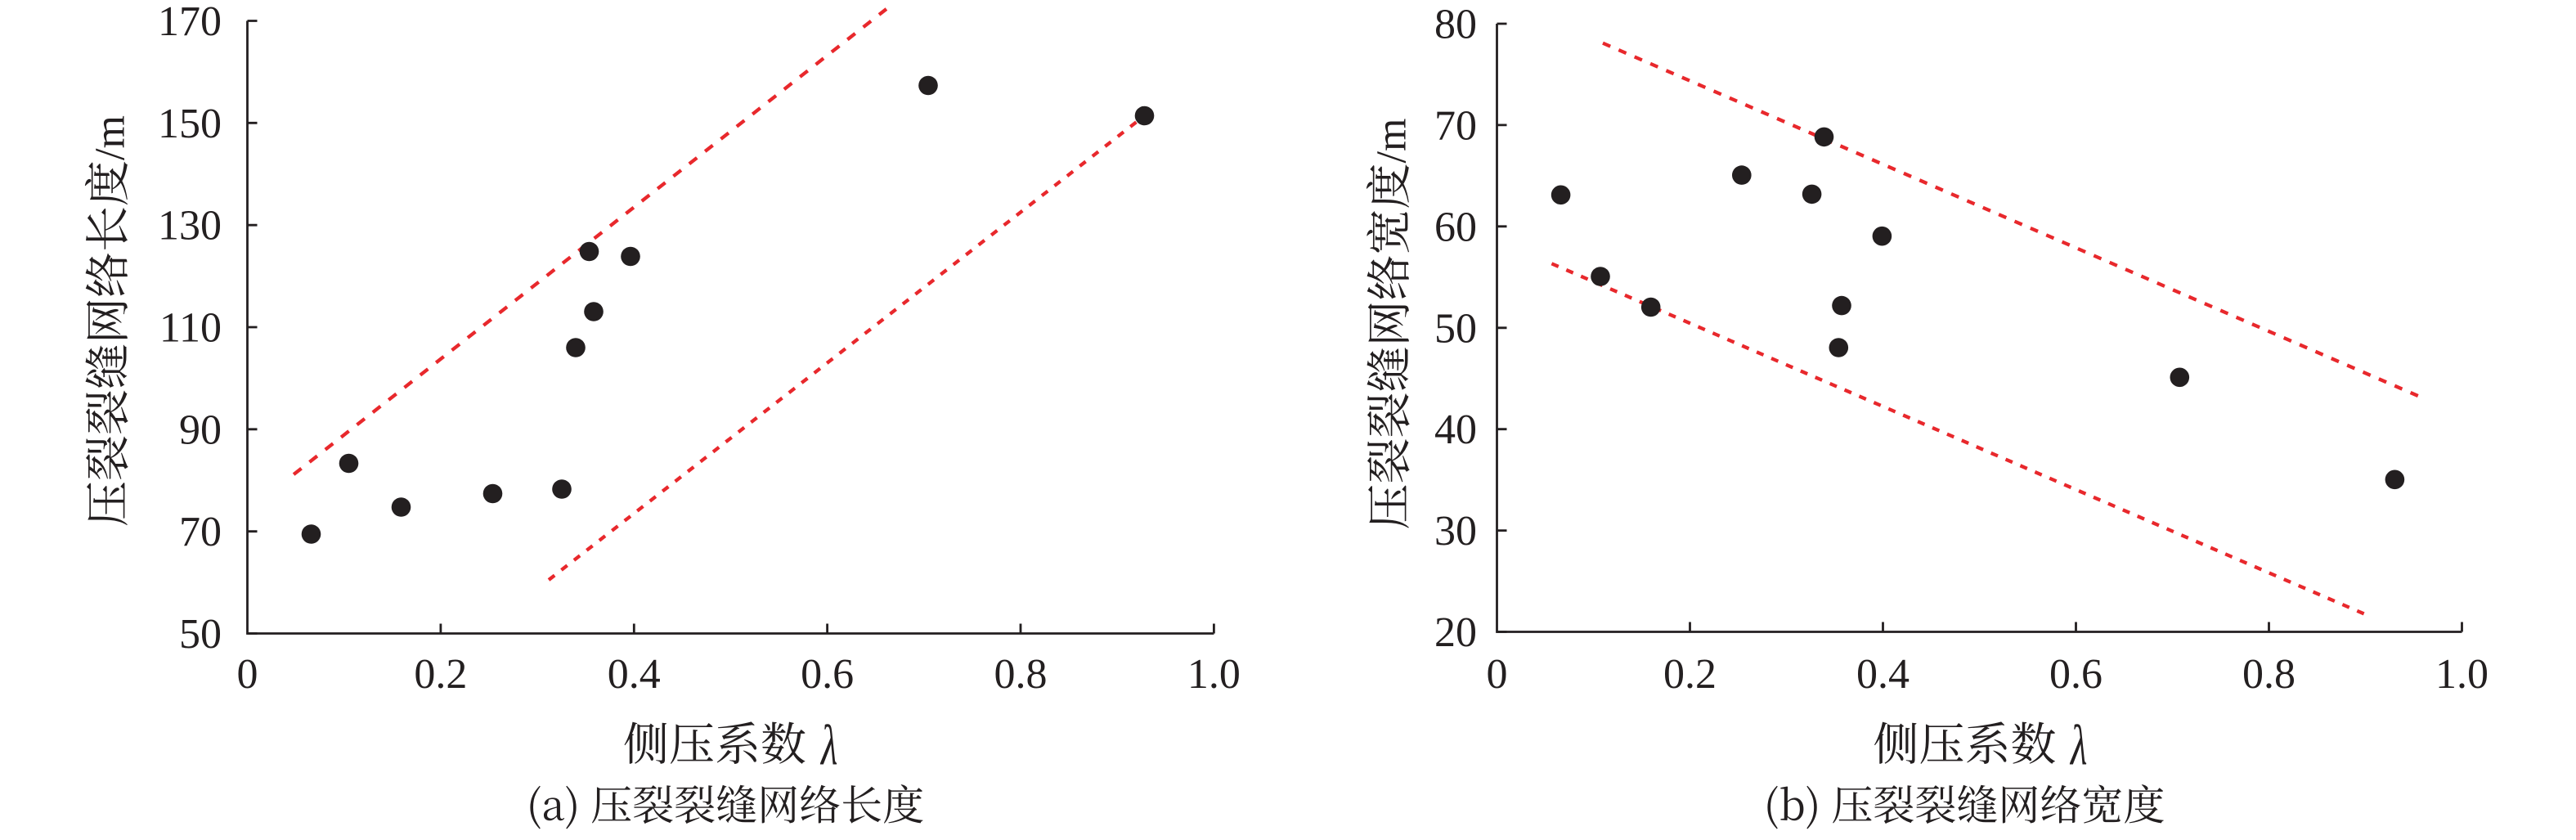  I want to click on svg-text: 20, so click(1456, 633).